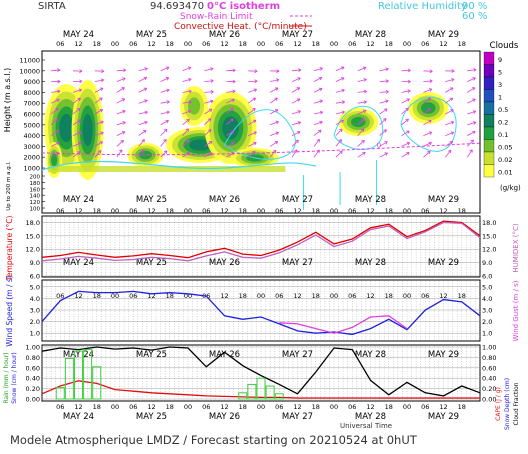 This screenshot has width=528, height=454. I want to click on temp-y-tick: 9.0, so click(35, 263).